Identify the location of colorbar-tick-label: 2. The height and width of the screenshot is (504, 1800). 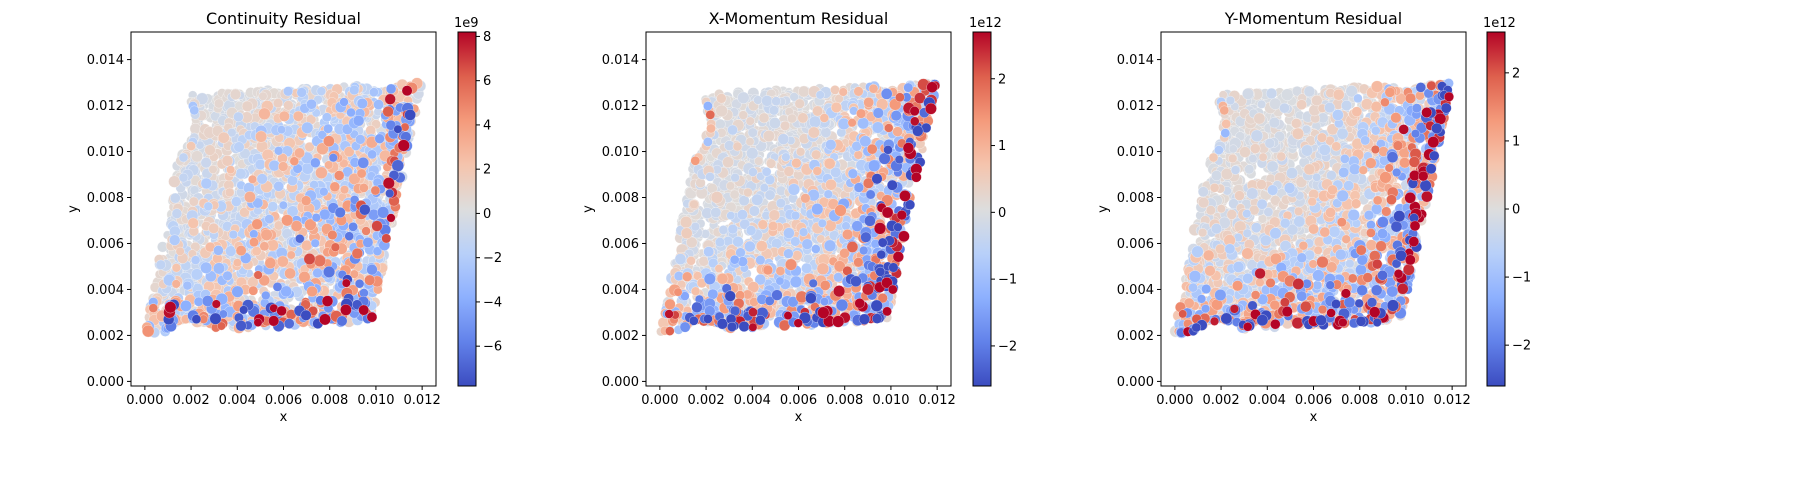
(487, 170).